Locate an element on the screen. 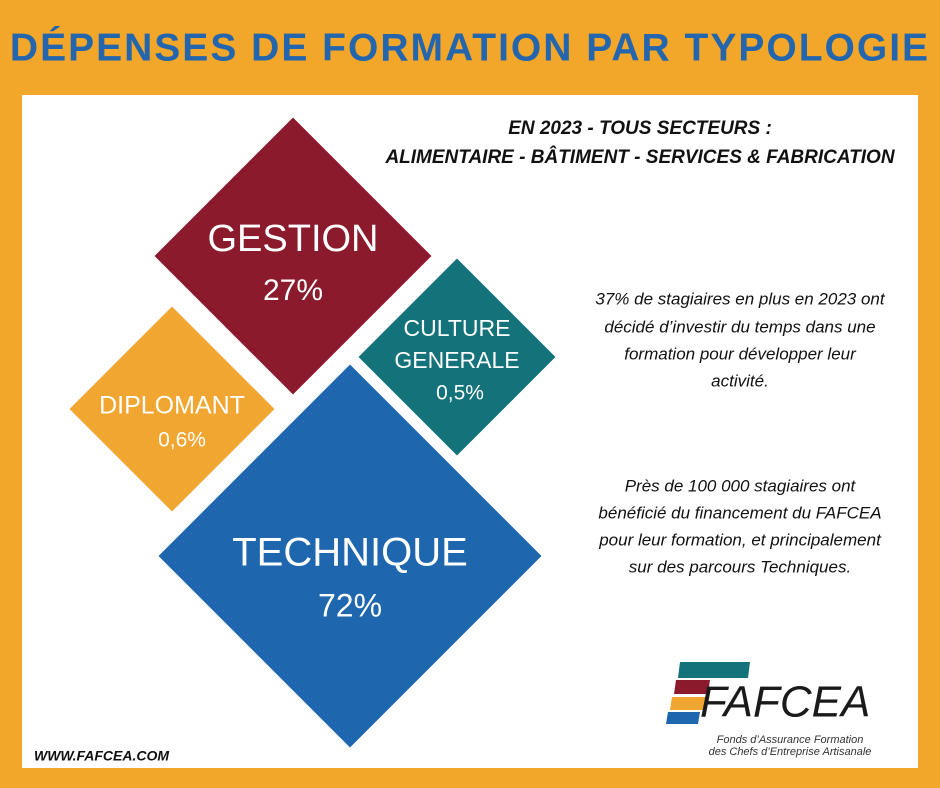  note-line: sur des parcours Techniques. is located at coordinates (740, 566).